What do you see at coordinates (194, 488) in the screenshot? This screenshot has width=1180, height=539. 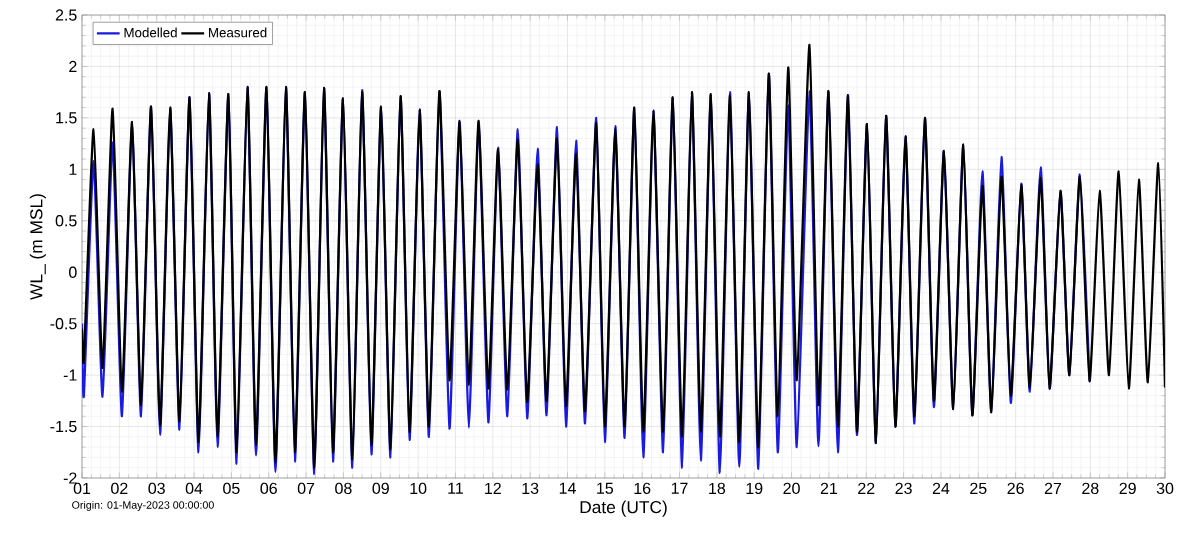 I see `x-tick-label: 04` at bounding box center [194, 488].